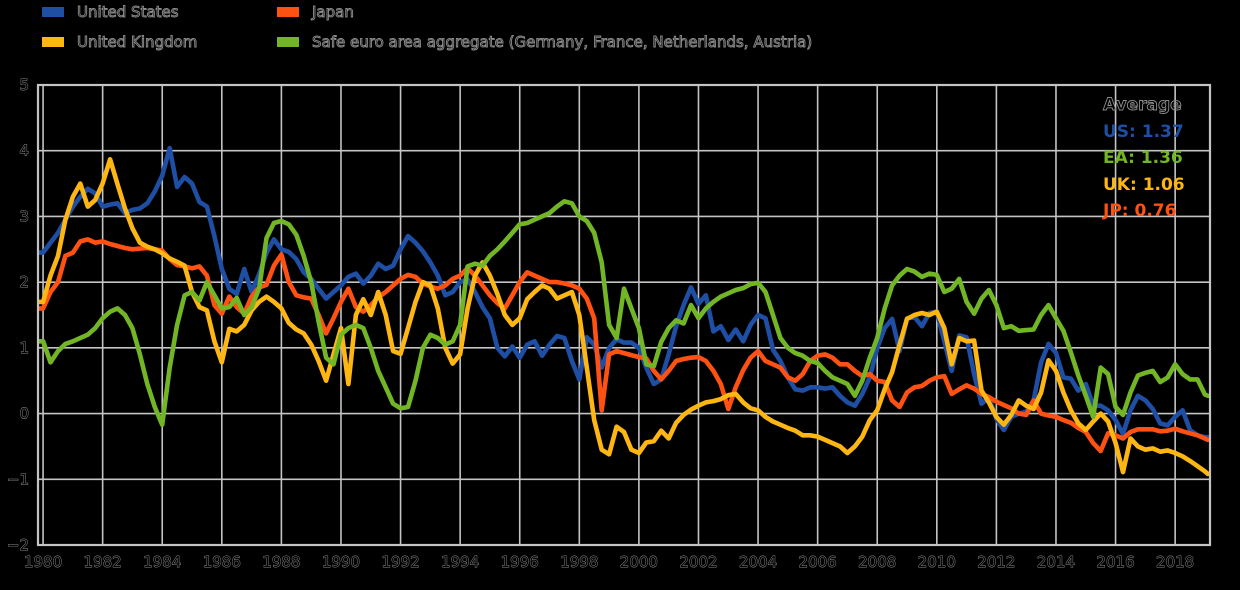 The width and height of the screenshot is (1240, 590). Describe the element at coordinates (43, 562) in the screenshot. I see `x-tick-label: 1980` at that location.